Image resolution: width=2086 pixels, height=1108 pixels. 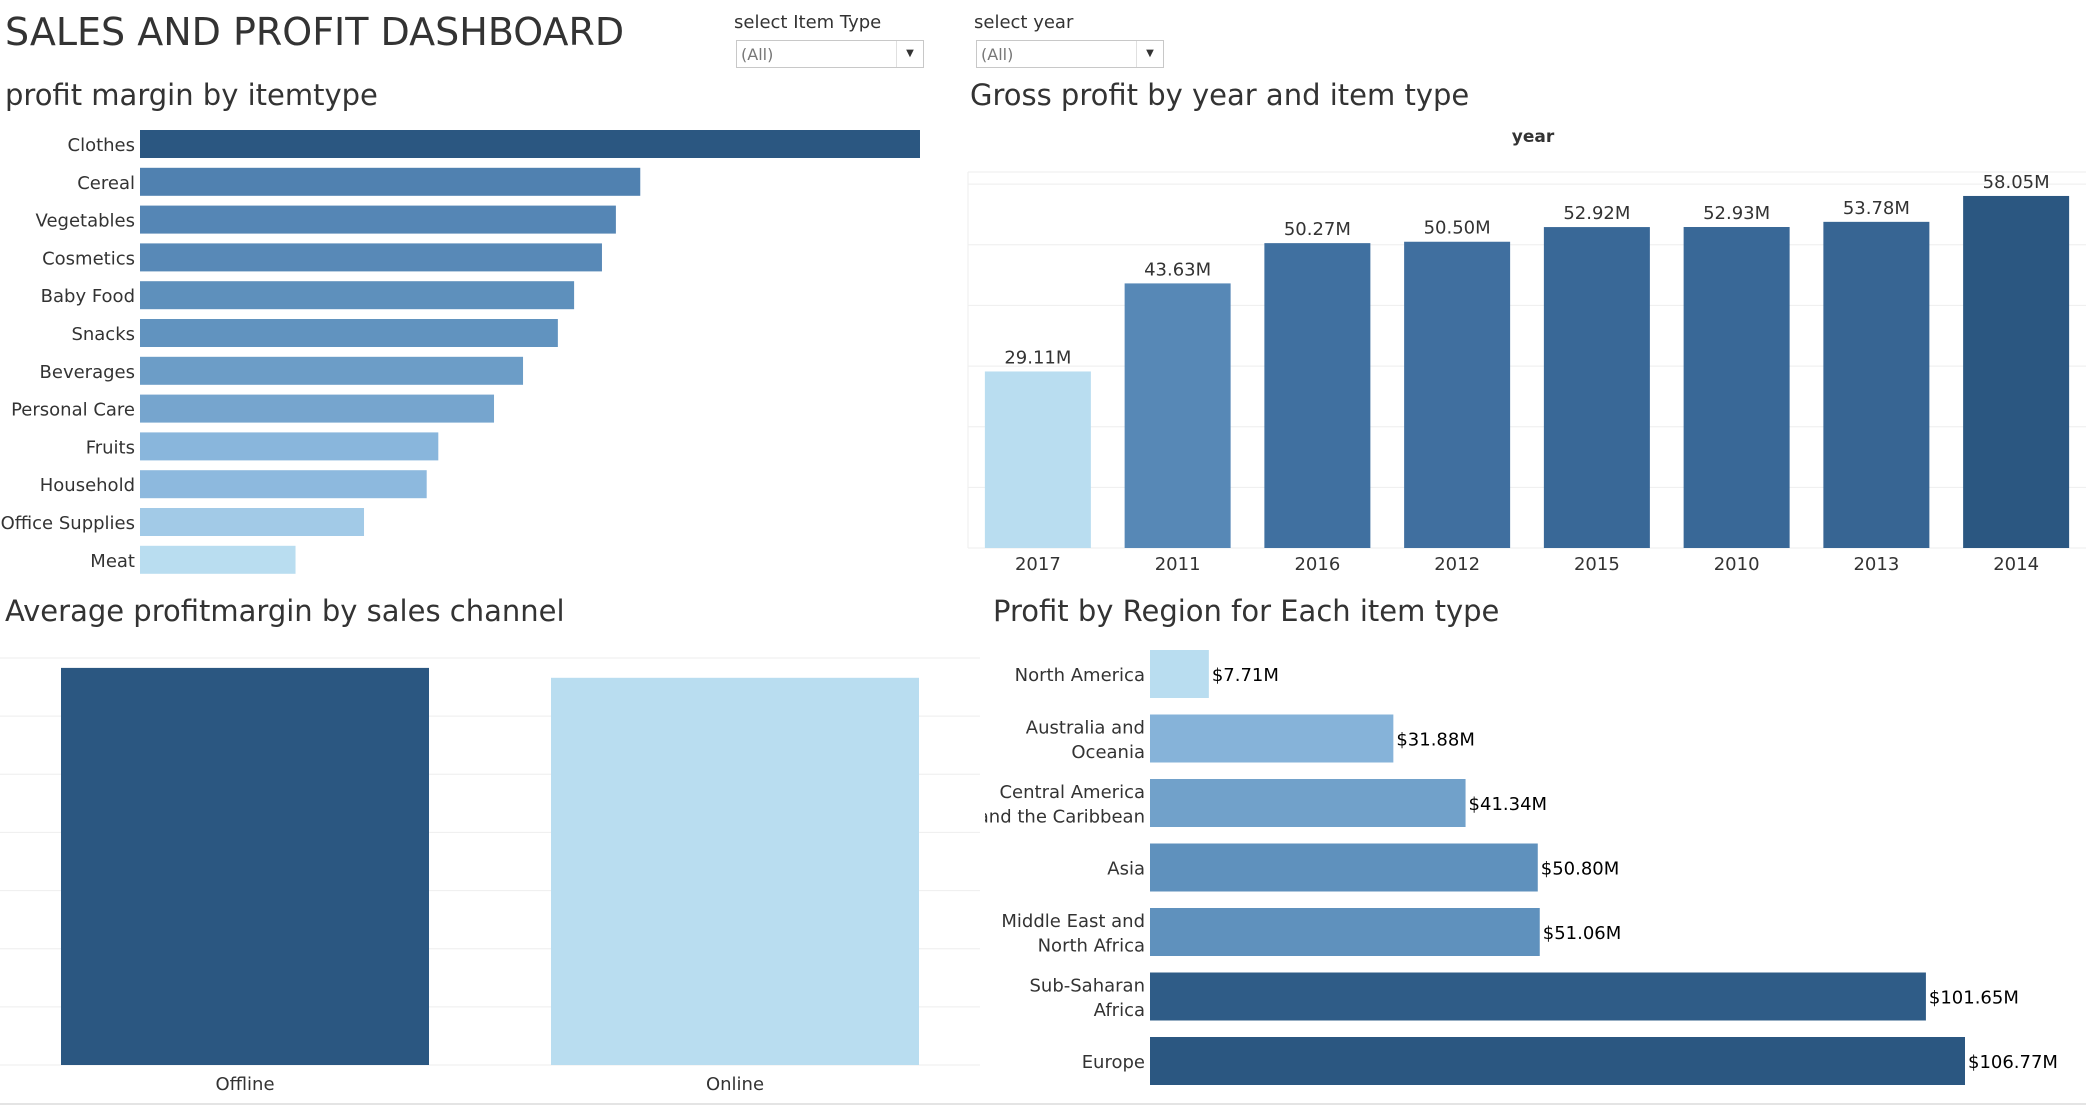 What do you see at coordinates (1073, 921) in the screenshot?
I see `region-tick-label: Middle East and` at bounding box center [1073, 921].